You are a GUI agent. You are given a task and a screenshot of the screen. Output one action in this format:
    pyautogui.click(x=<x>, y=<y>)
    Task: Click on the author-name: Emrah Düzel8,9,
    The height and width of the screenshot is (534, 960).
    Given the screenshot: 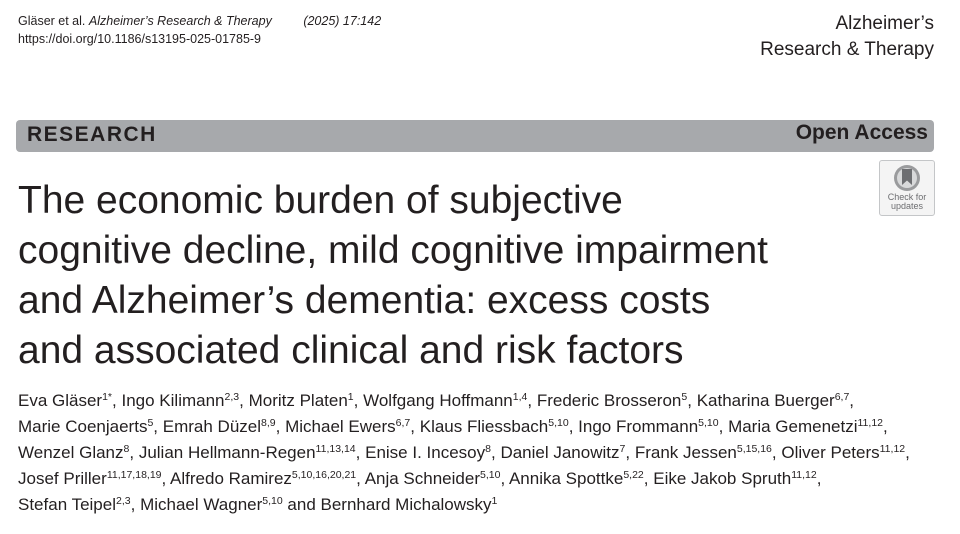 What is the action you would take?
    pyautogui.click(x=221, y=426)
    